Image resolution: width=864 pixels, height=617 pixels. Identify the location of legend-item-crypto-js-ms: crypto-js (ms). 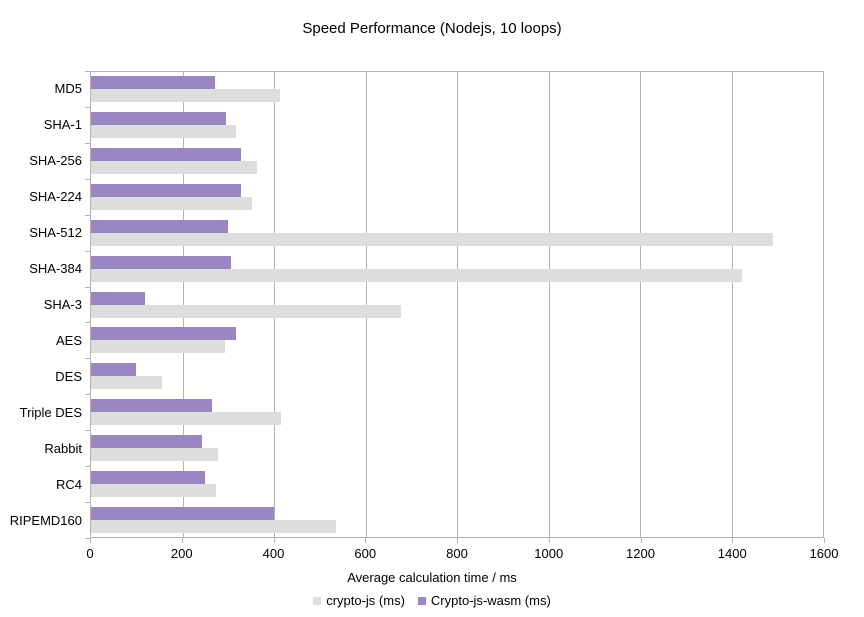
(359, 600).